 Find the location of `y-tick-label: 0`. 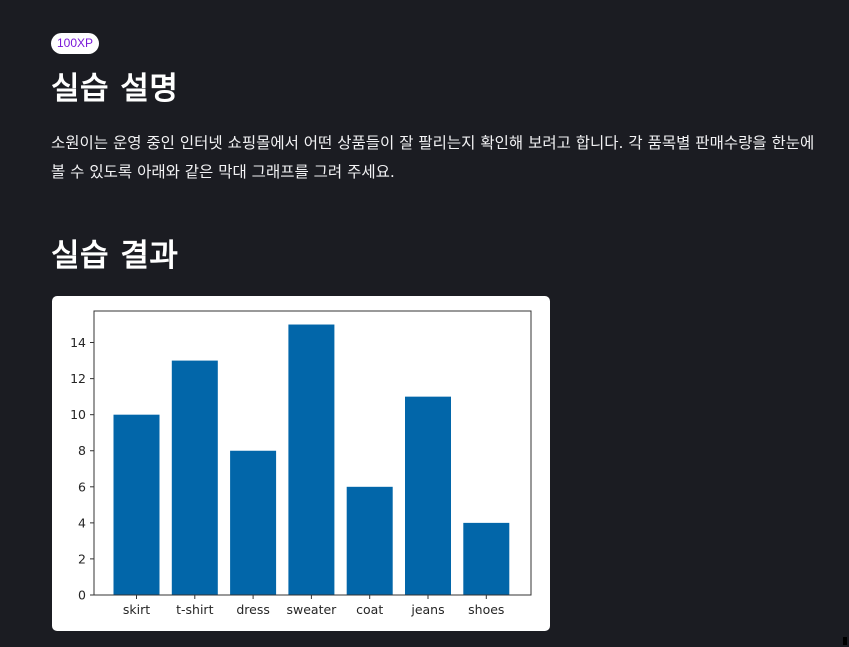

y-tick-label: 0 is located at coordinates (82, 595).